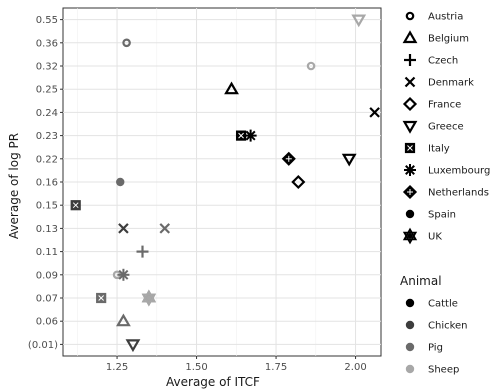 This screenshot has width=490, height=390. Describe the element at coordinates (443, 370) in the screenshot. I see `legend-label: Sheep` at that location.